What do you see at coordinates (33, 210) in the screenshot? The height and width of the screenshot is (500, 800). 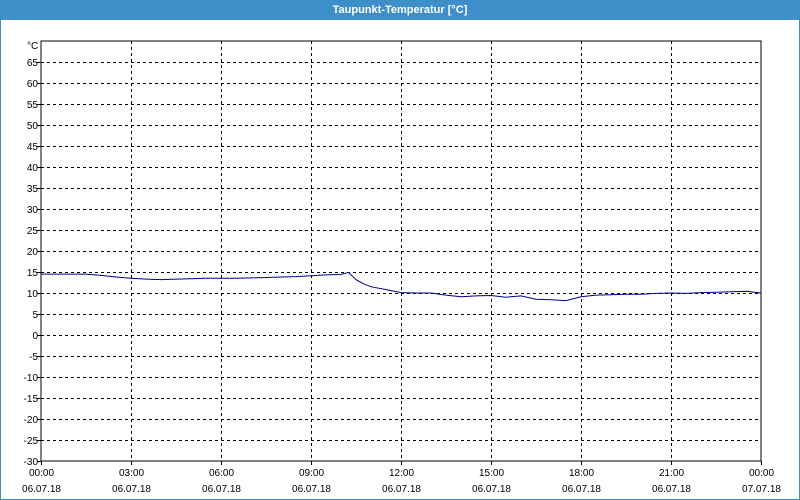 I see `y-tick-label: 30` at bounding box center [33, 210].